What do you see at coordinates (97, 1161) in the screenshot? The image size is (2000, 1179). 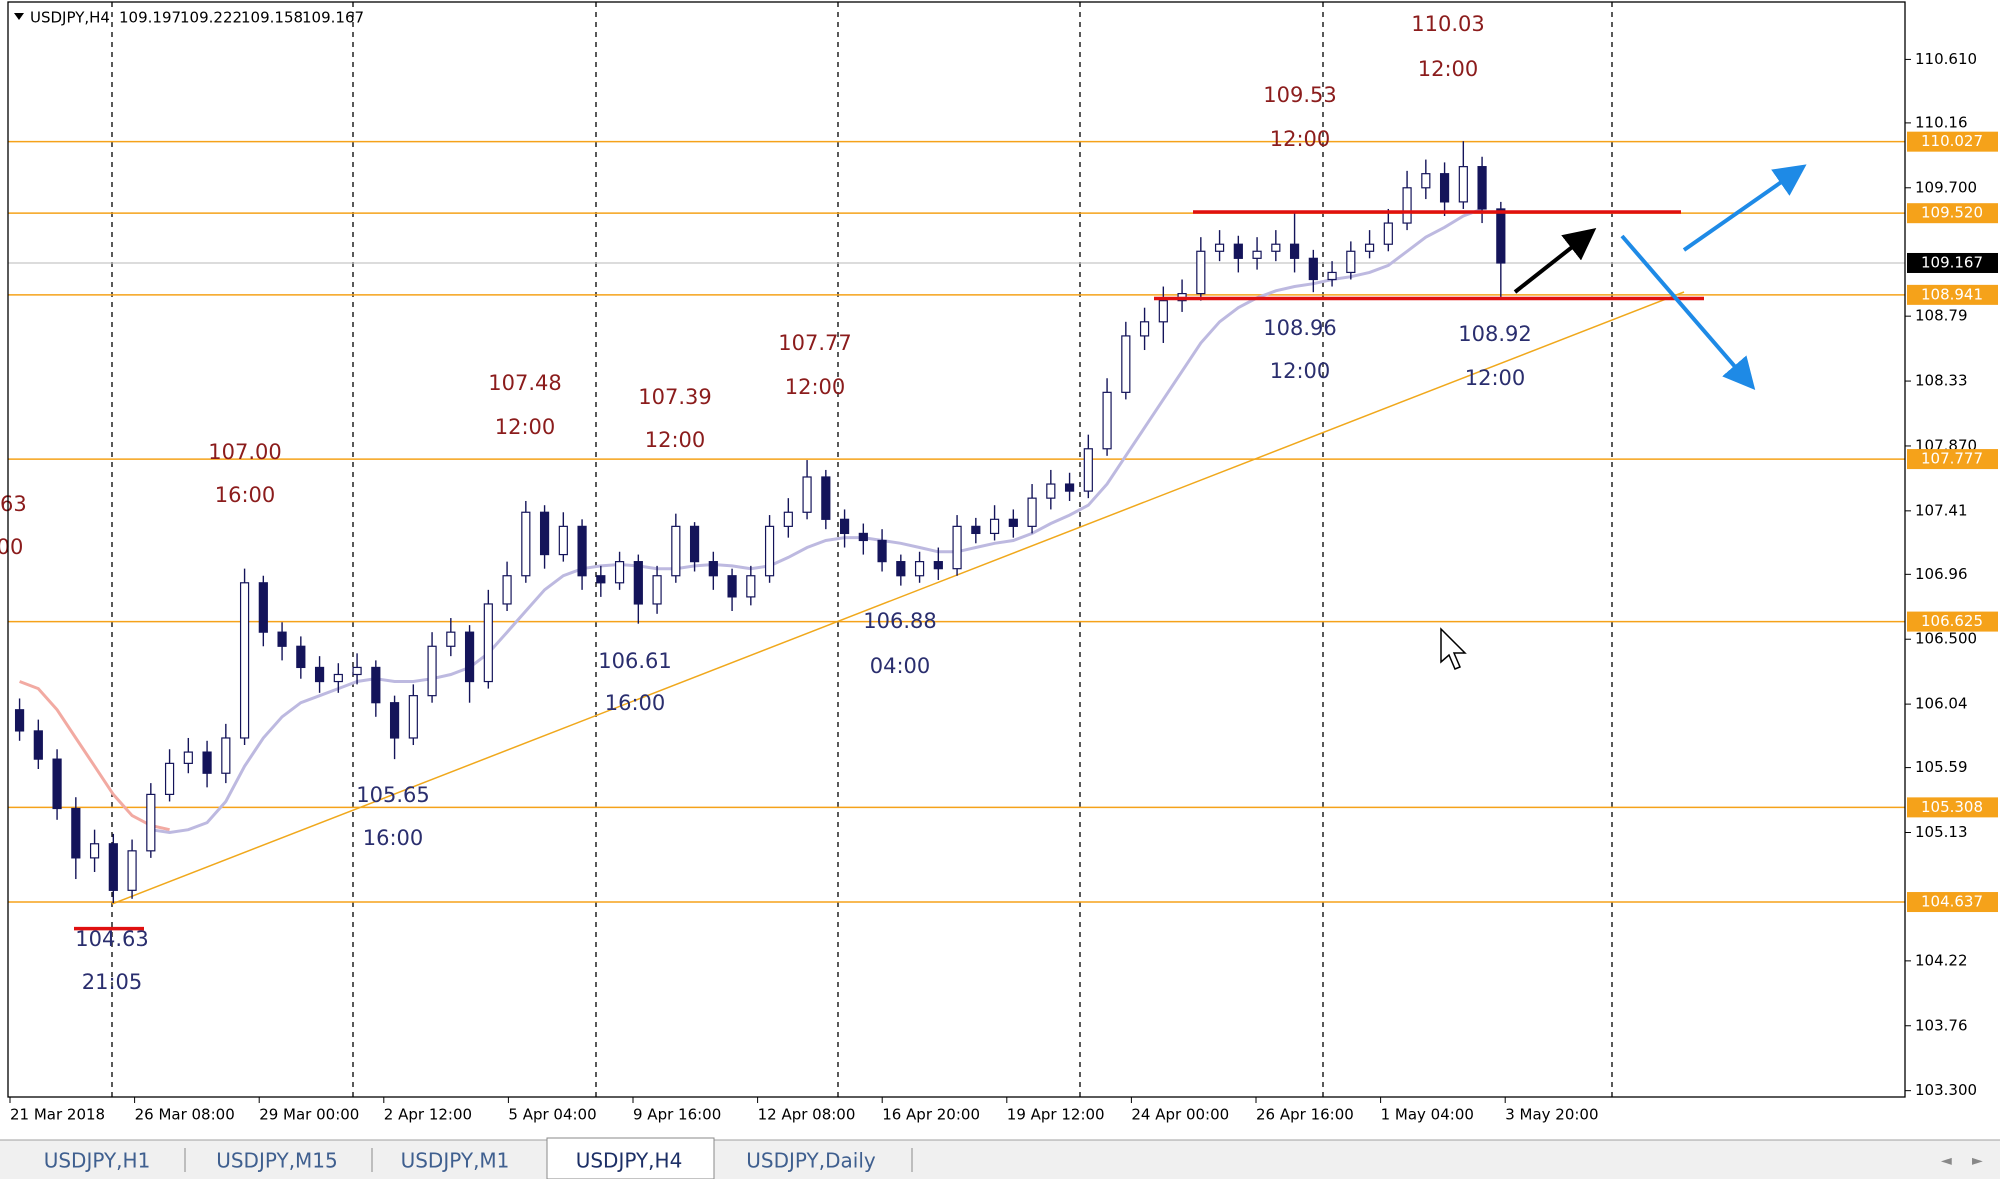 I see `tab: USDJPY,H1` at bounding box center [97, 1161].